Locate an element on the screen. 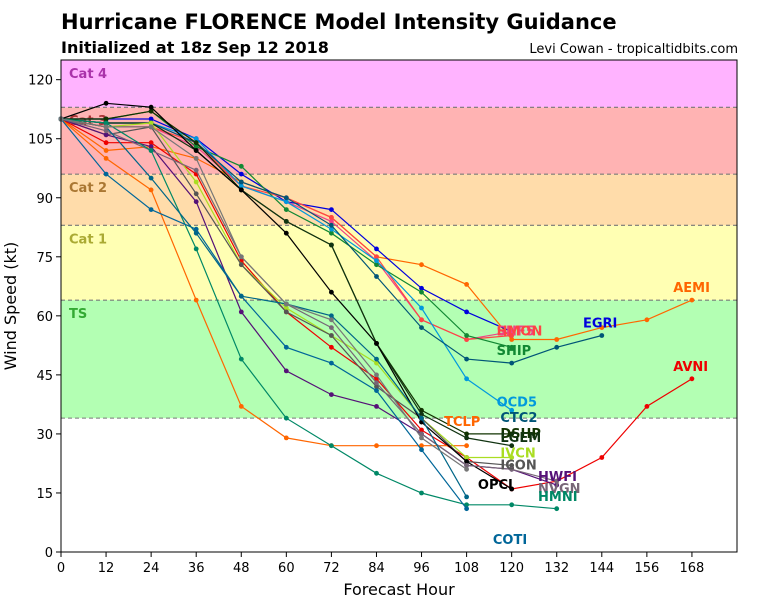 The height and width of the screenshot is (600, 768). series-label: NVGN is located at coordinates (559, 489).